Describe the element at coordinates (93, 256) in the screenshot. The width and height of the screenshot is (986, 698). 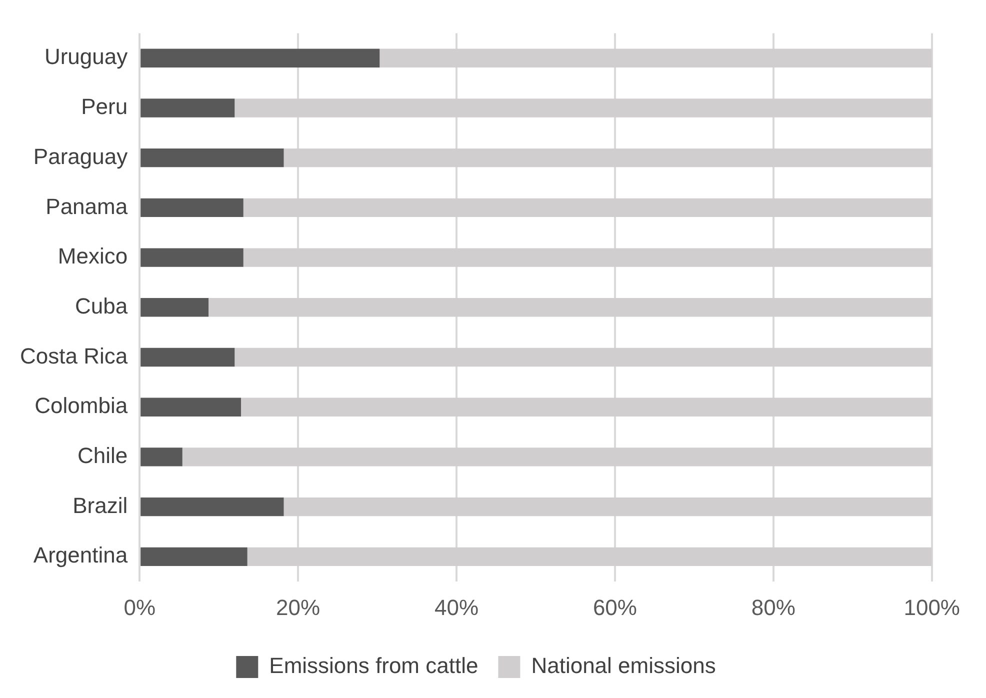
I see `y-tick-label: Mexico` at that location.